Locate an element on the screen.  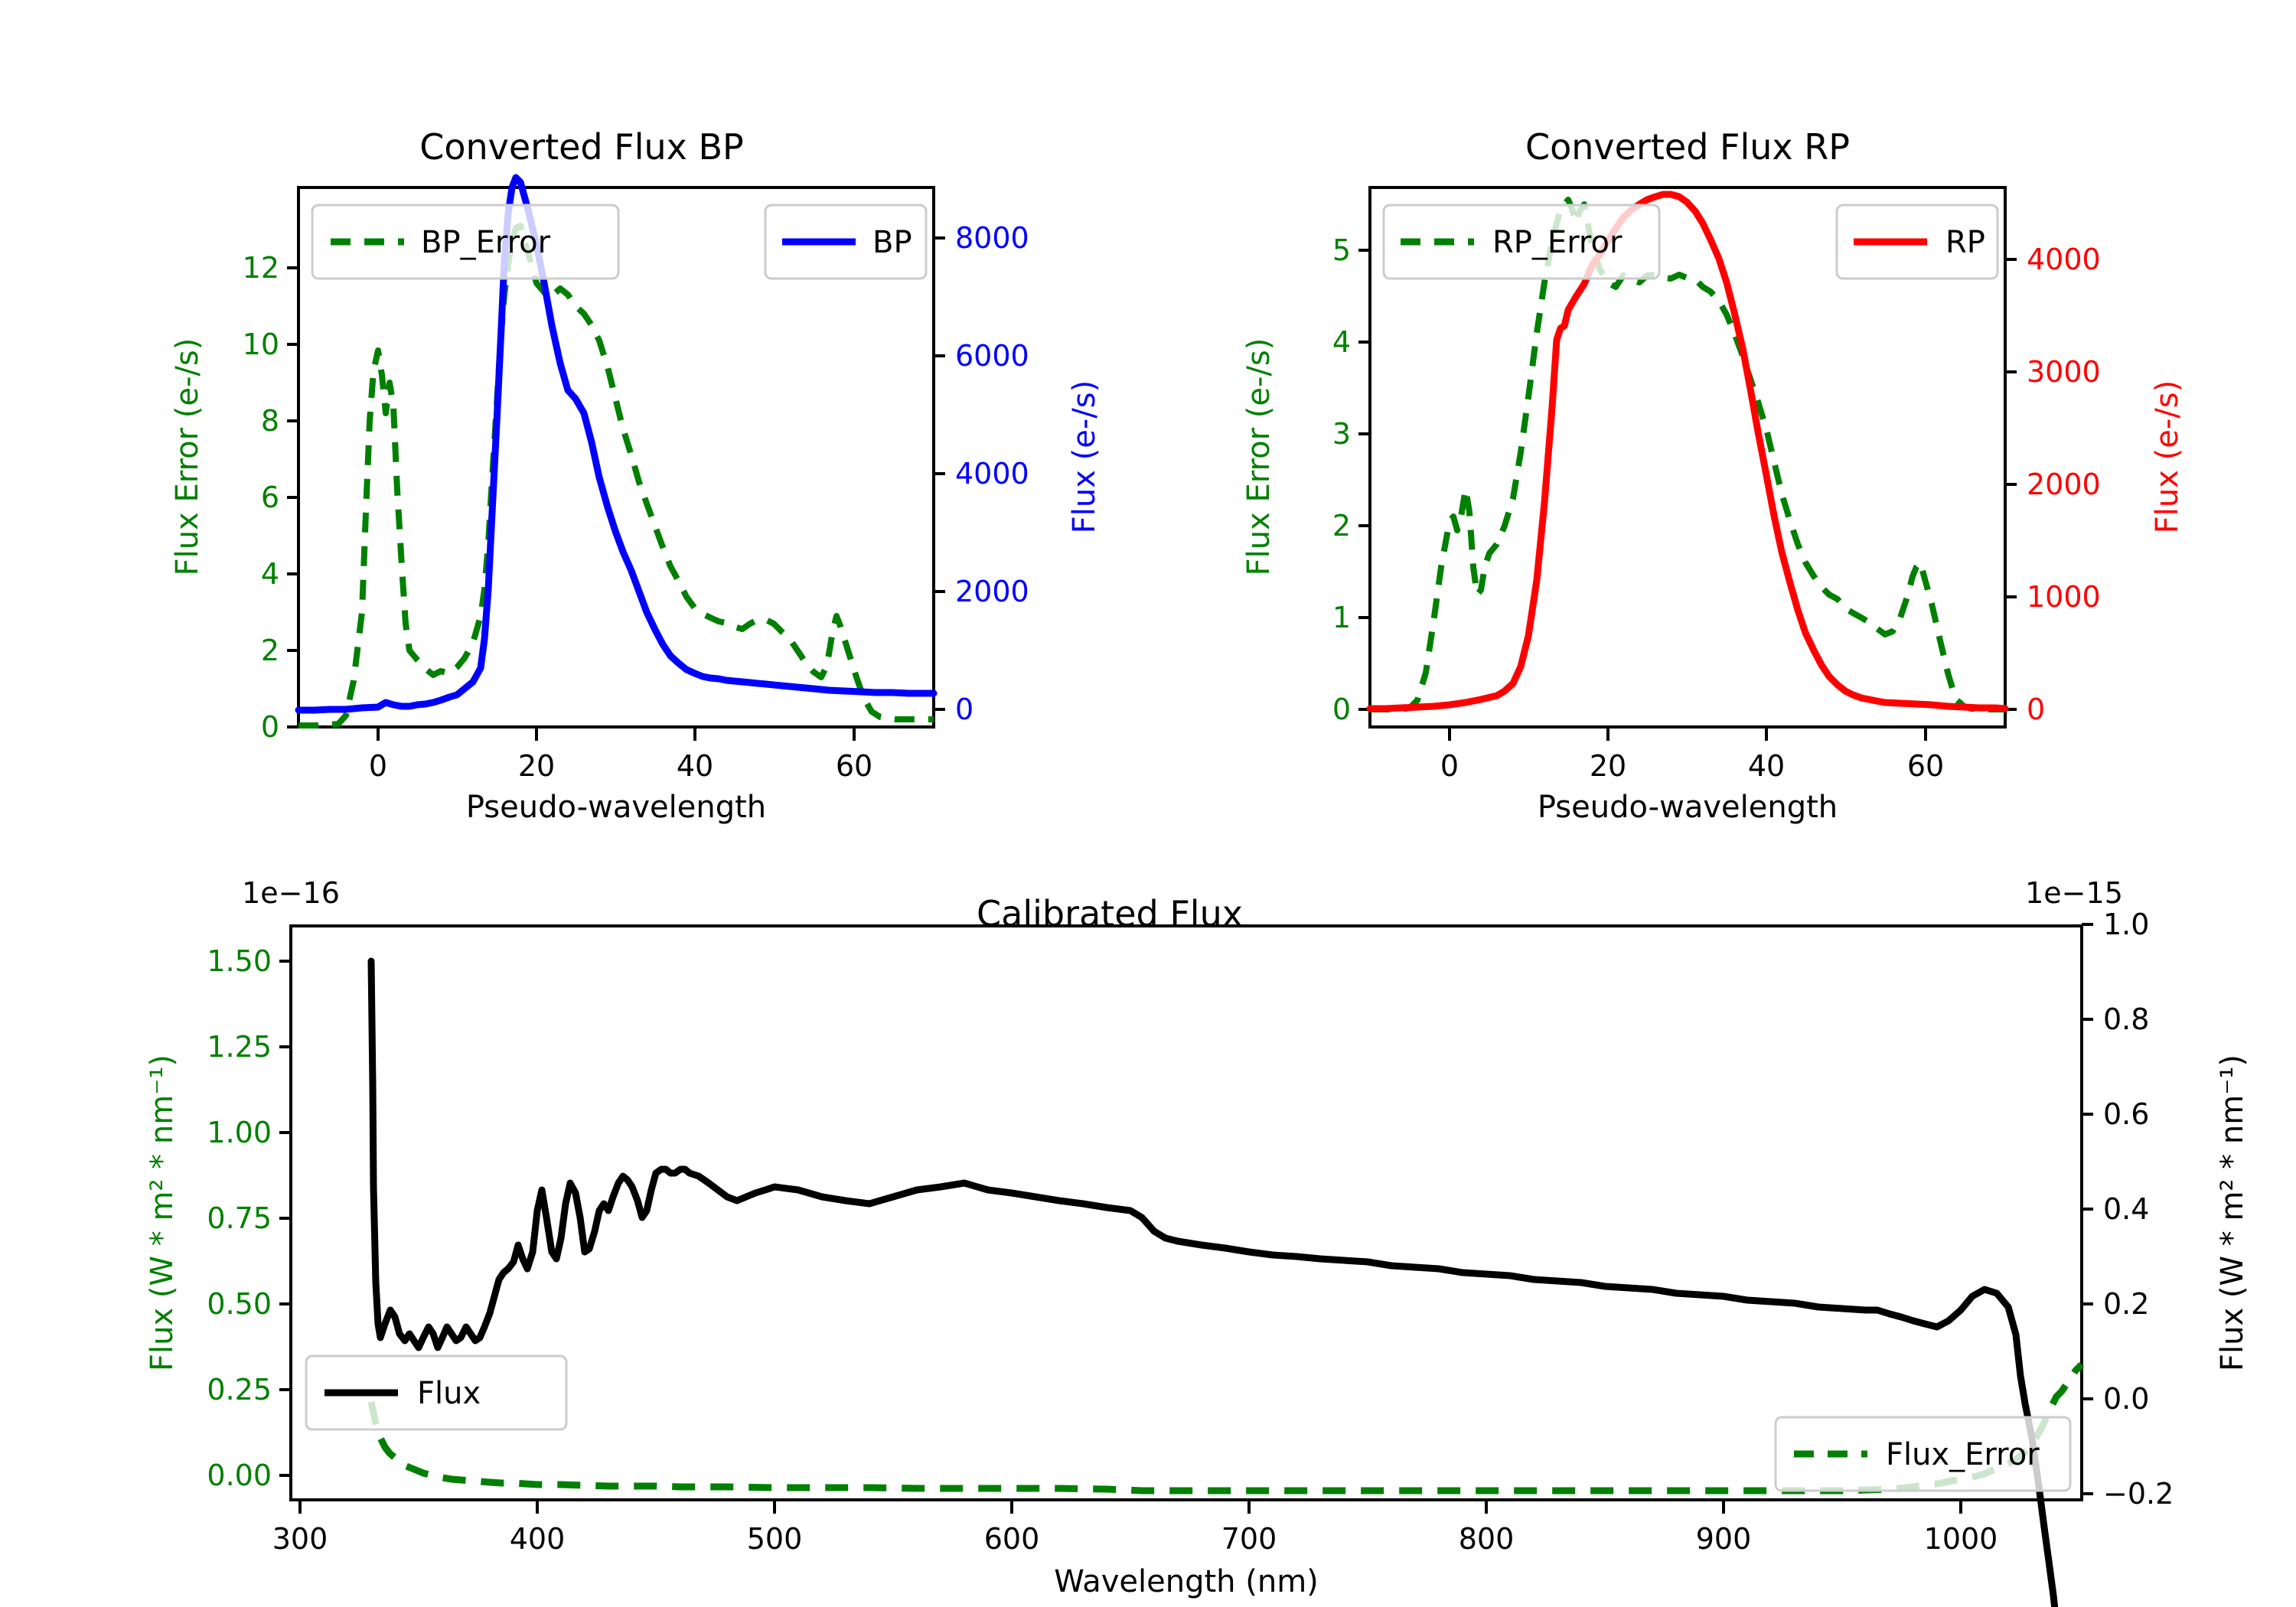
bp-title: Converted Flux BP is located at coordinates (581, 147).